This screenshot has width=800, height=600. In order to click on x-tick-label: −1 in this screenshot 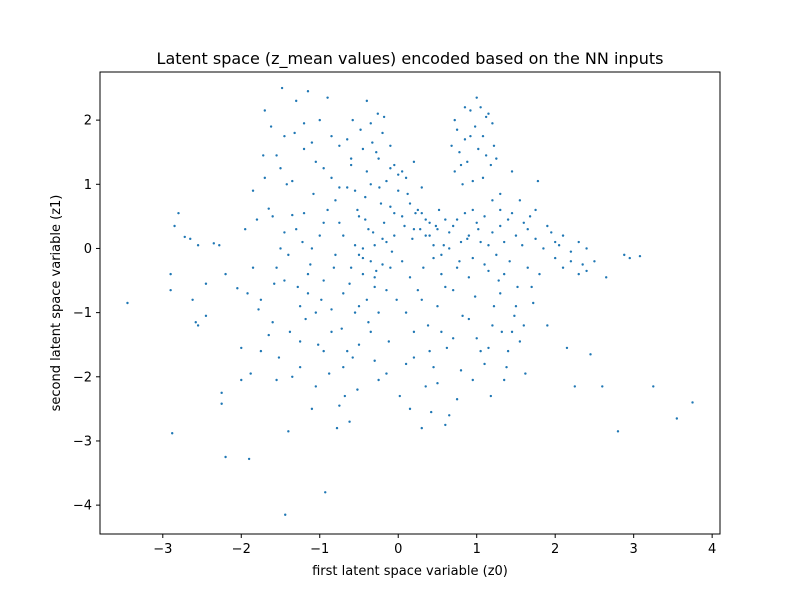, I will do `click(319, 549)`.